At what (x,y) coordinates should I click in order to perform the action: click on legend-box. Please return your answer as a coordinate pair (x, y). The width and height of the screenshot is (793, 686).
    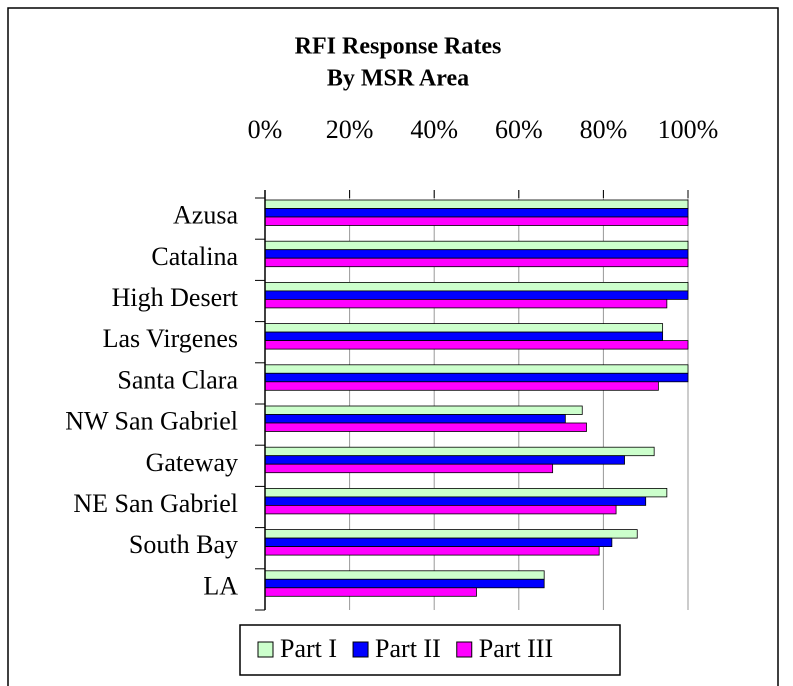
    Looking at the image, I should click on (430, 650).